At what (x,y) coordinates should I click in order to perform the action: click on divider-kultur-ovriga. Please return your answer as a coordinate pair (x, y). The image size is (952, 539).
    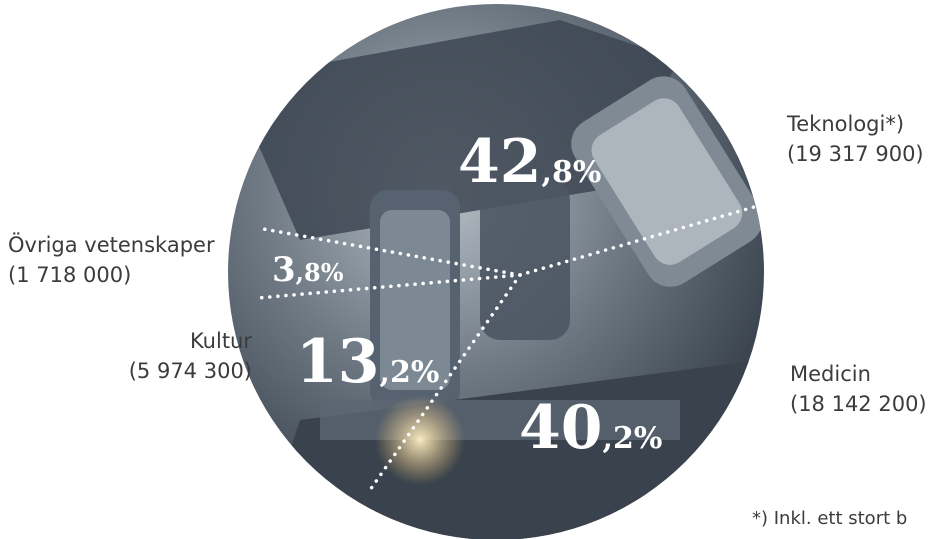
    Looking at the image, I should click on (389, 286).